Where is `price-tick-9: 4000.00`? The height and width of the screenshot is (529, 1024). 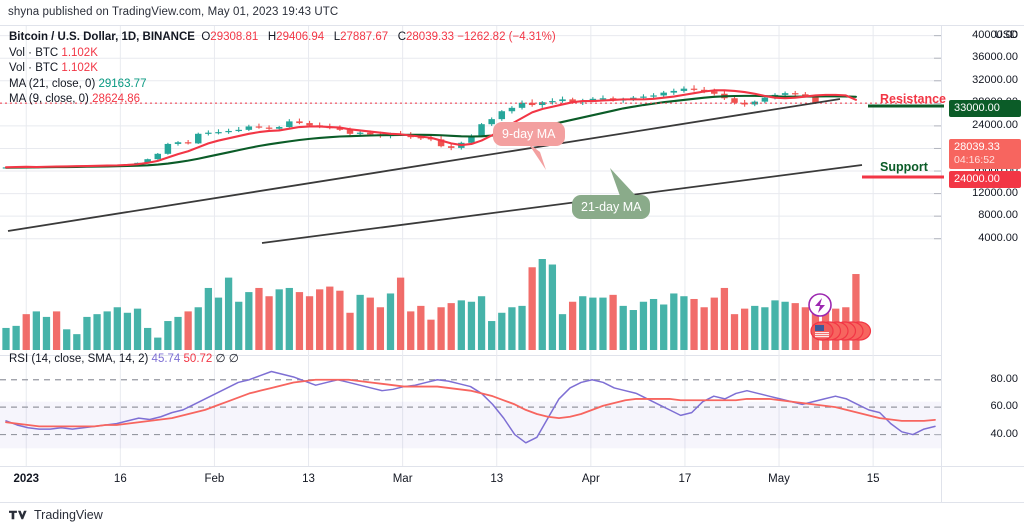
price-tick-9: 4000.00 is located at coordinates (998, 237).